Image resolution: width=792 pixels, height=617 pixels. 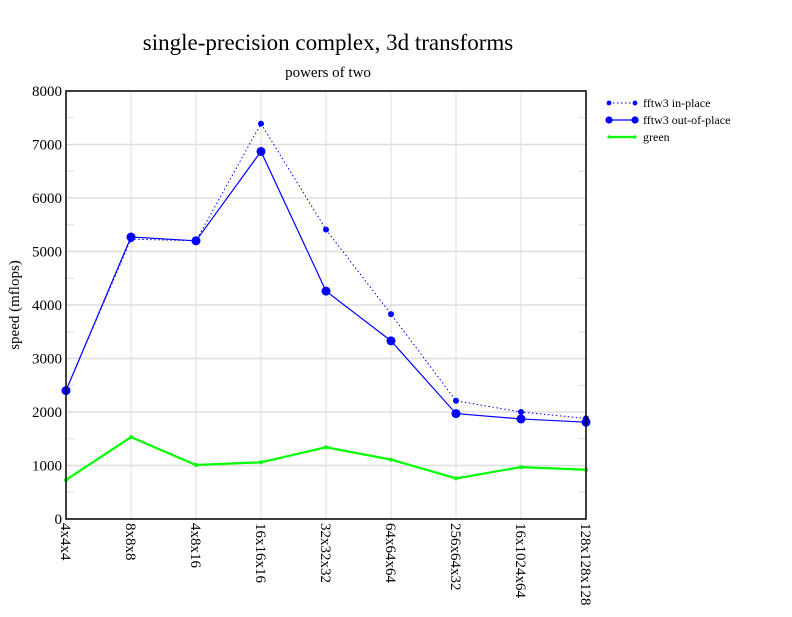 What do you see at coordinates (520, 561) in the screenshot?
I see `x-tick-label: 16x1024x64` at bounding box center [520, 561].